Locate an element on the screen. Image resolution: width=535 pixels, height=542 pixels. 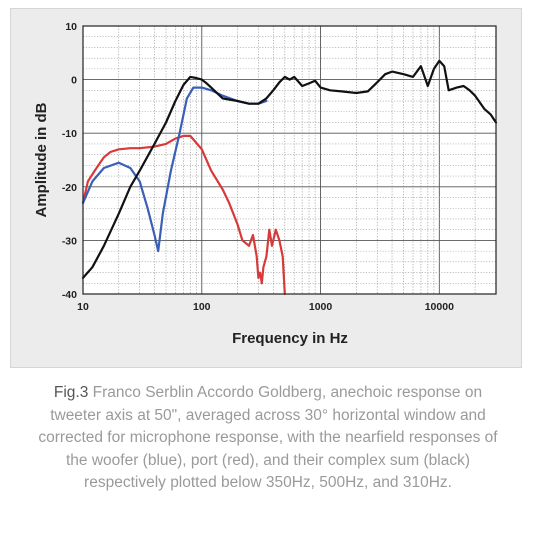
x-tick-label: 10 is located at coordinates (83, 307).